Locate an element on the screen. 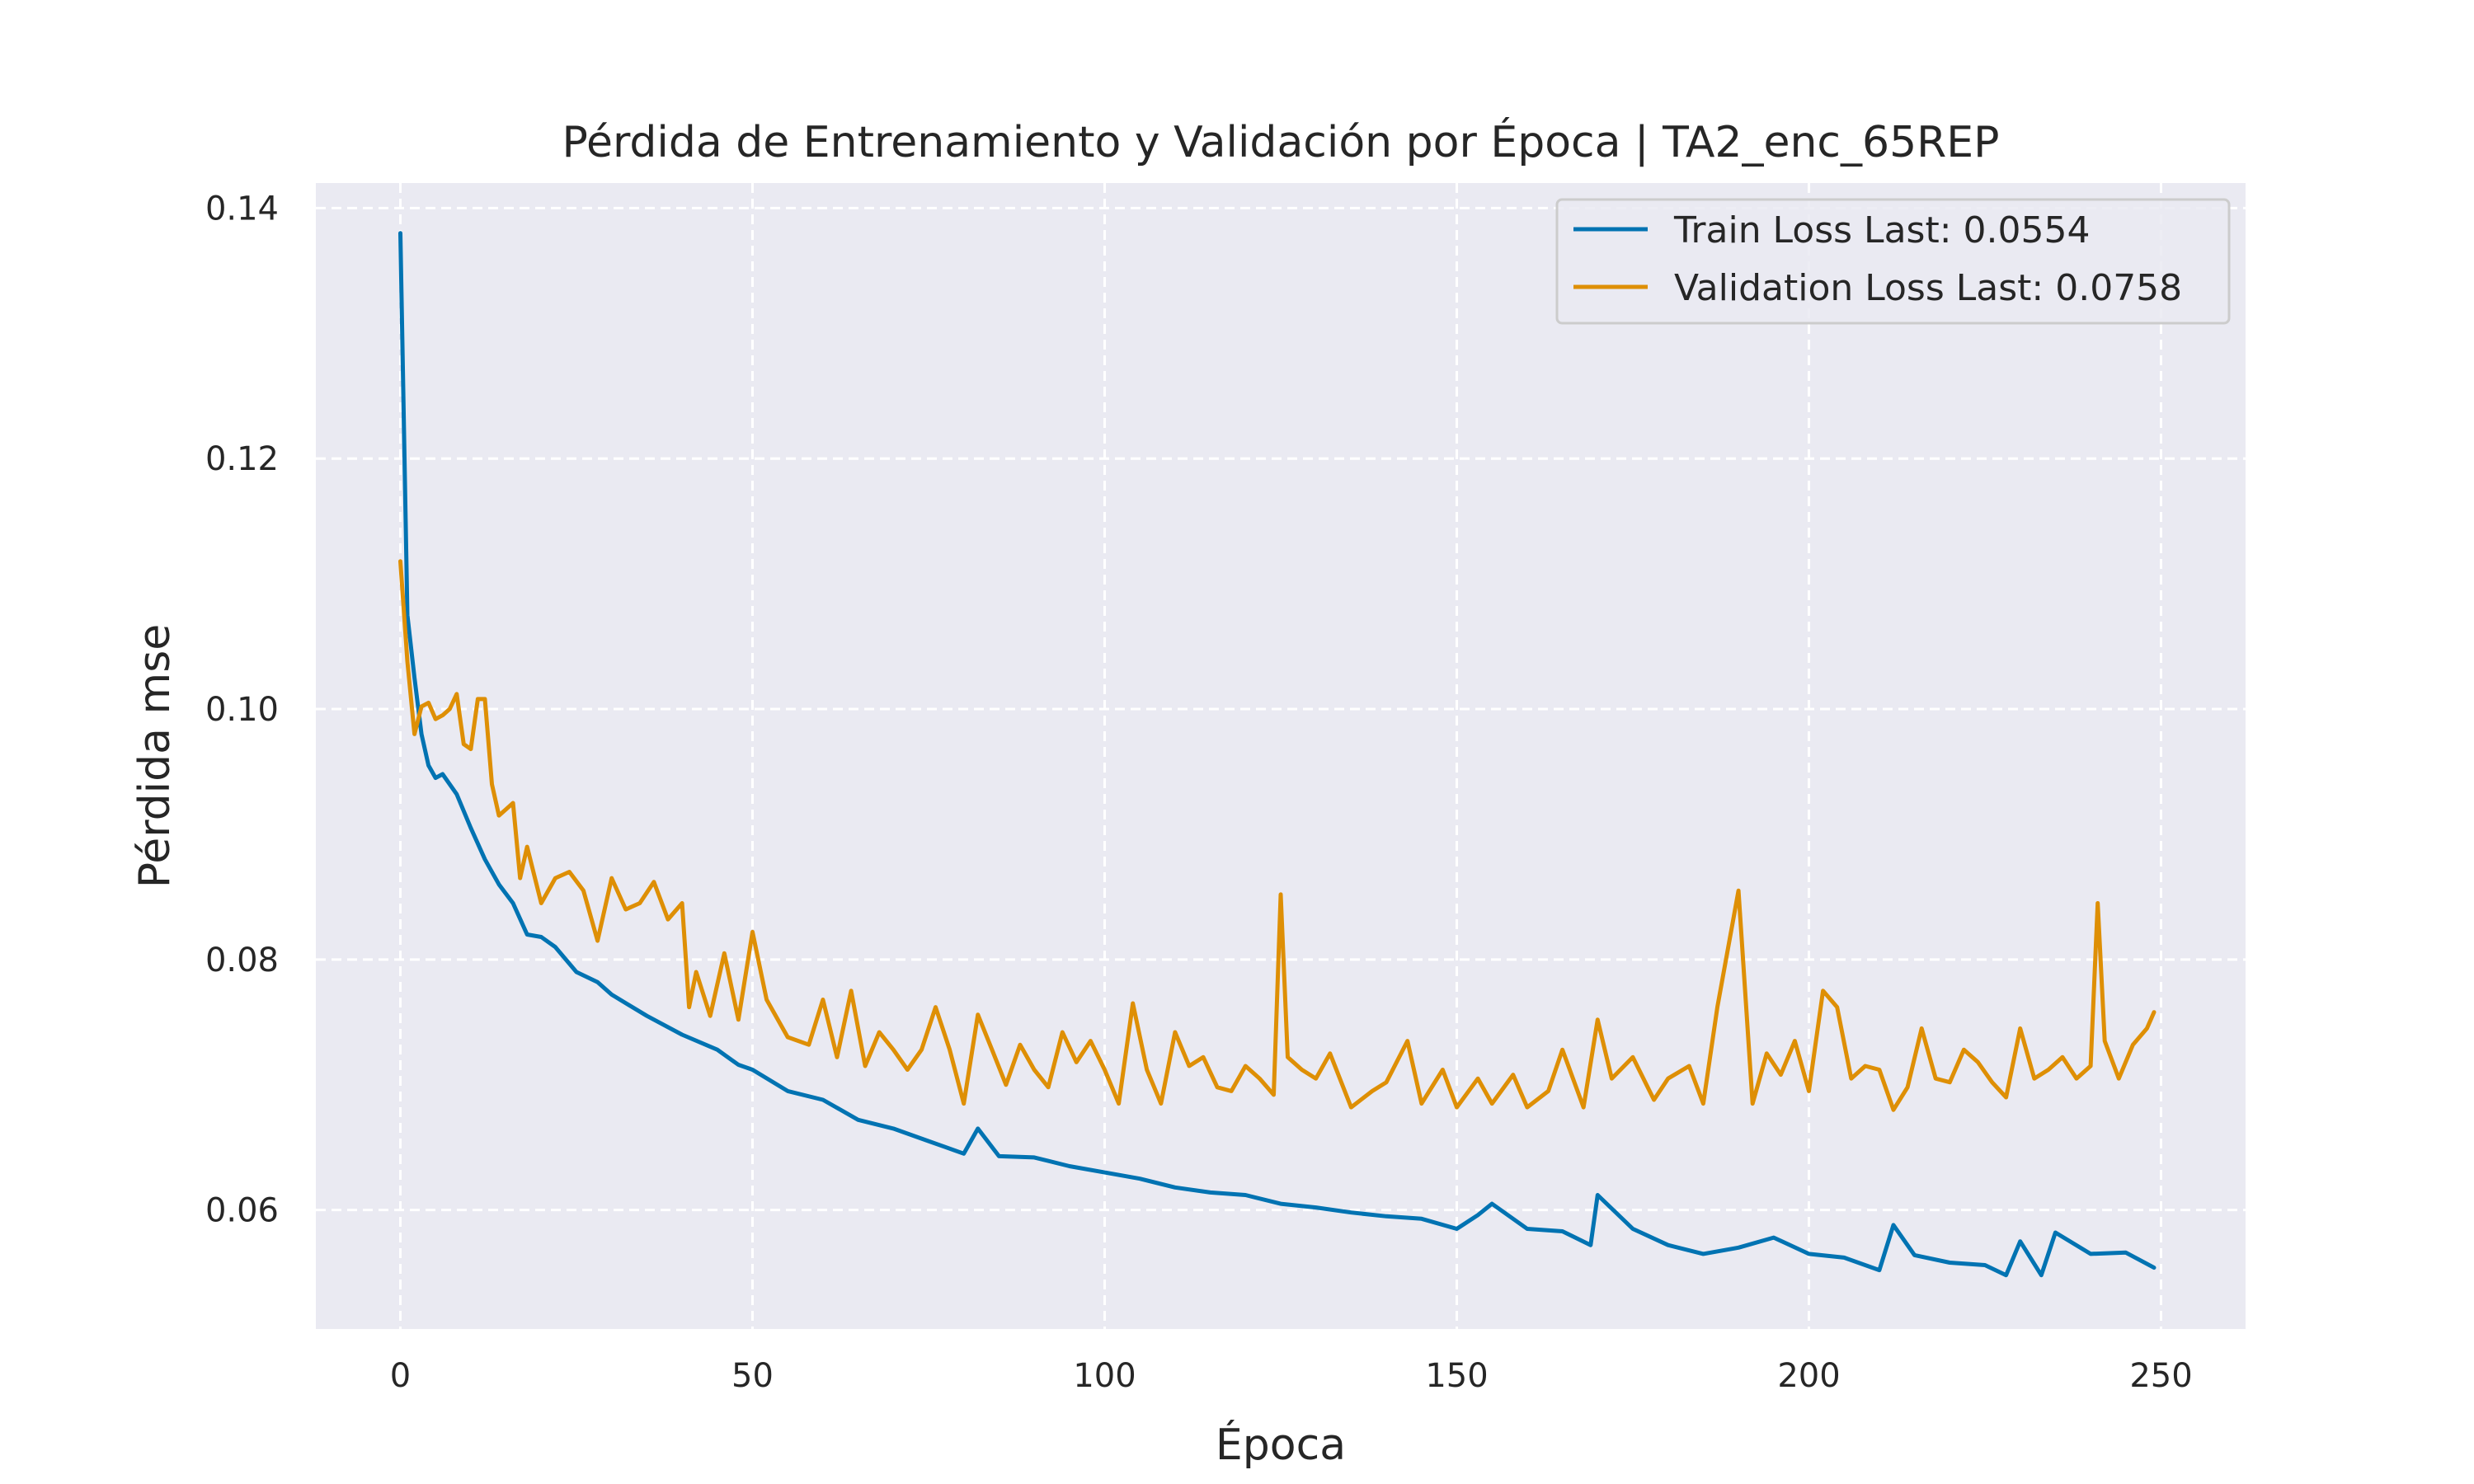 This screenshot has width=2474, height=1484. x-tick-label: 250 is located at coordinates (2160, 1376).